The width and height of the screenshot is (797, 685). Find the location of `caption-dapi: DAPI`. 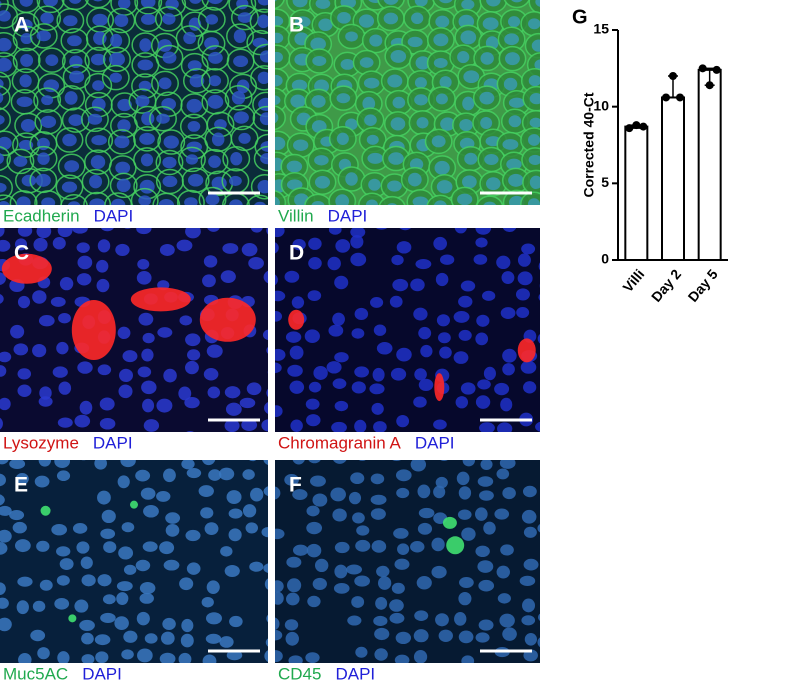

caption-dapi: DAPI is located at coordinates (355, 673).